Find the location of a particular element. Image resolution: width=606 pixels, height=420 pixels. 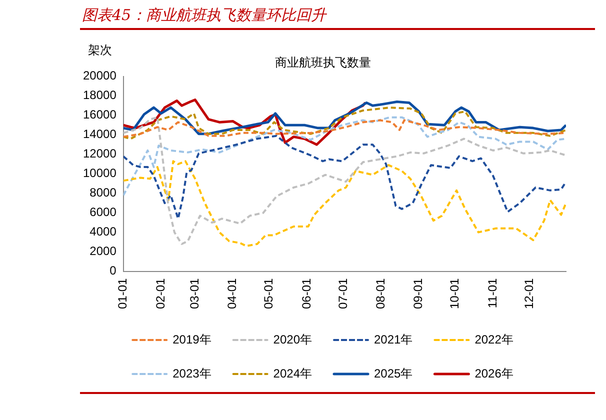

y-tick-label: 10000 is located at coordinates (99, 173).